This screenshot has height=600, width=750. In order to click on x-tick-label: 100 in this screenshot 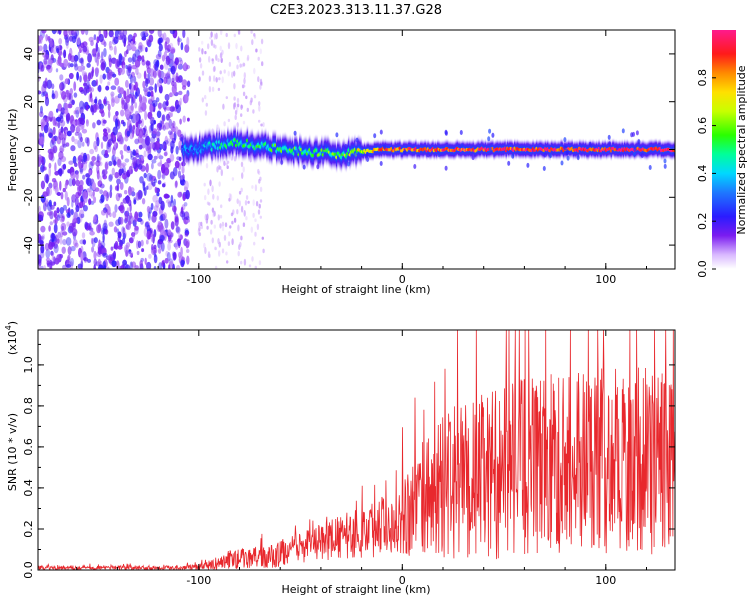, I will do `click(605, 580)`.